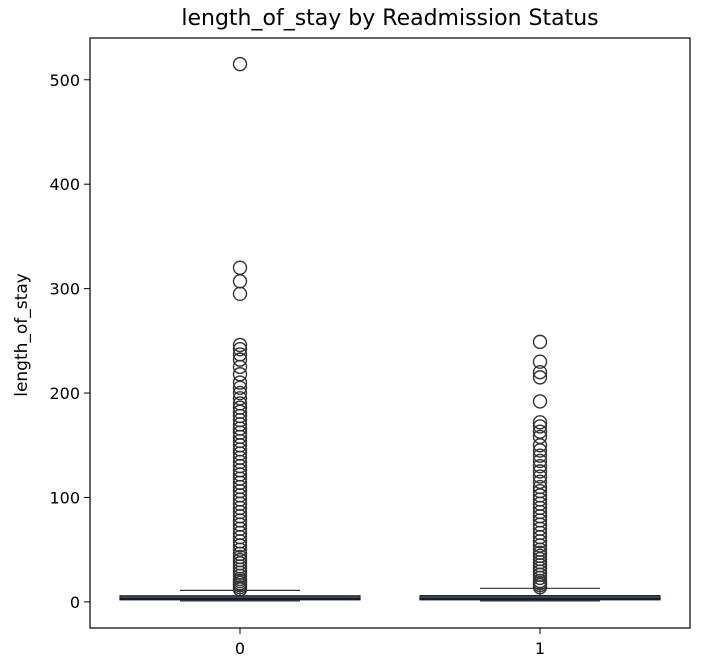 The width and height of the screenshot is (706, 668). What do you see at coordinates (64, 184) in the screenshot?
I see `y-tick-label: 400` at bounding box center [64, 184].